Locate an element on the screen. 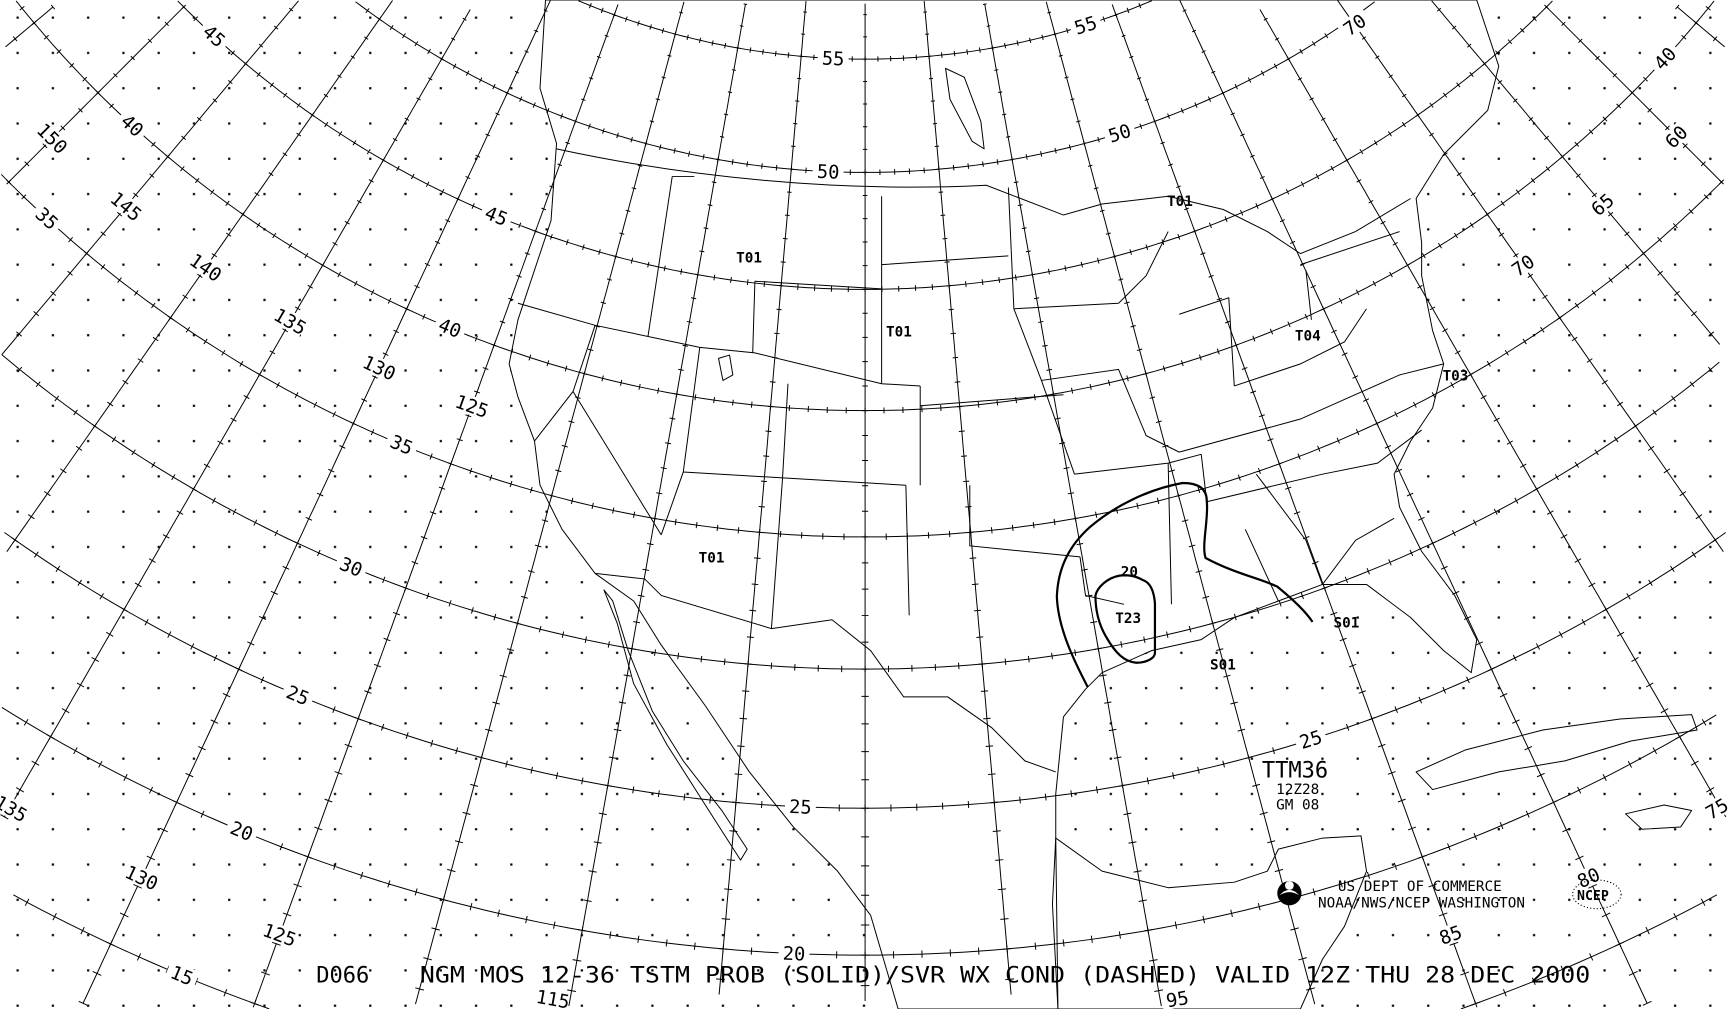 This screenshot has height=1009, width=1728. graticule-label: 25 is located at coordinates (800, 808).